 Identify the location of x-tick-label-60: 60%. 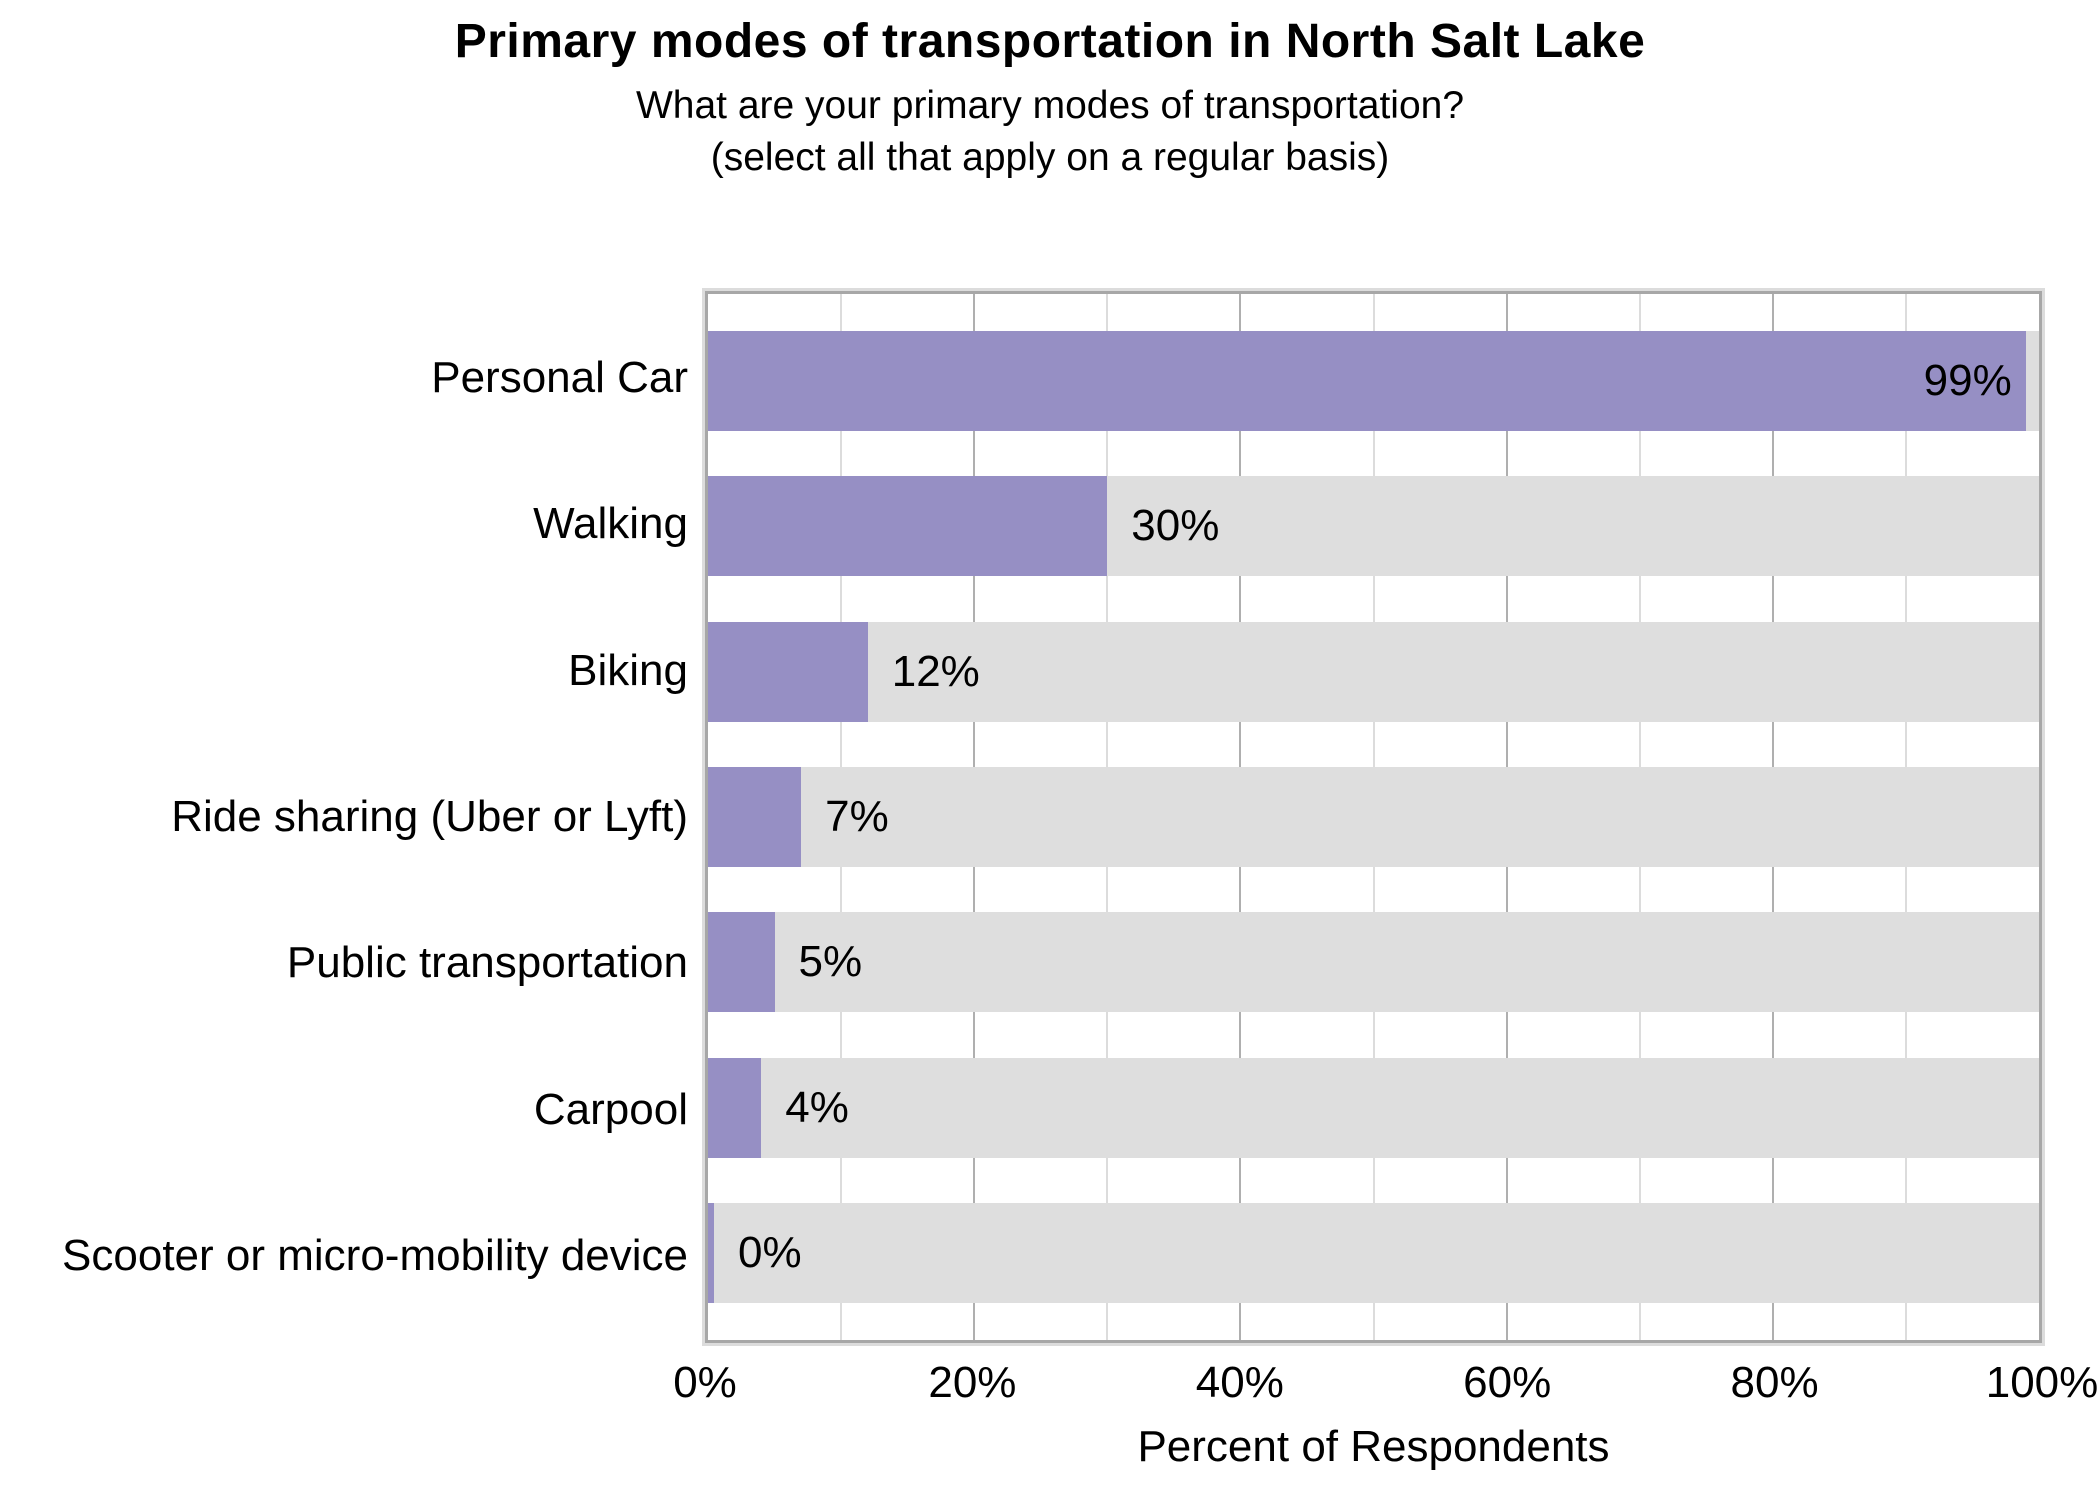
(1507, 1382).